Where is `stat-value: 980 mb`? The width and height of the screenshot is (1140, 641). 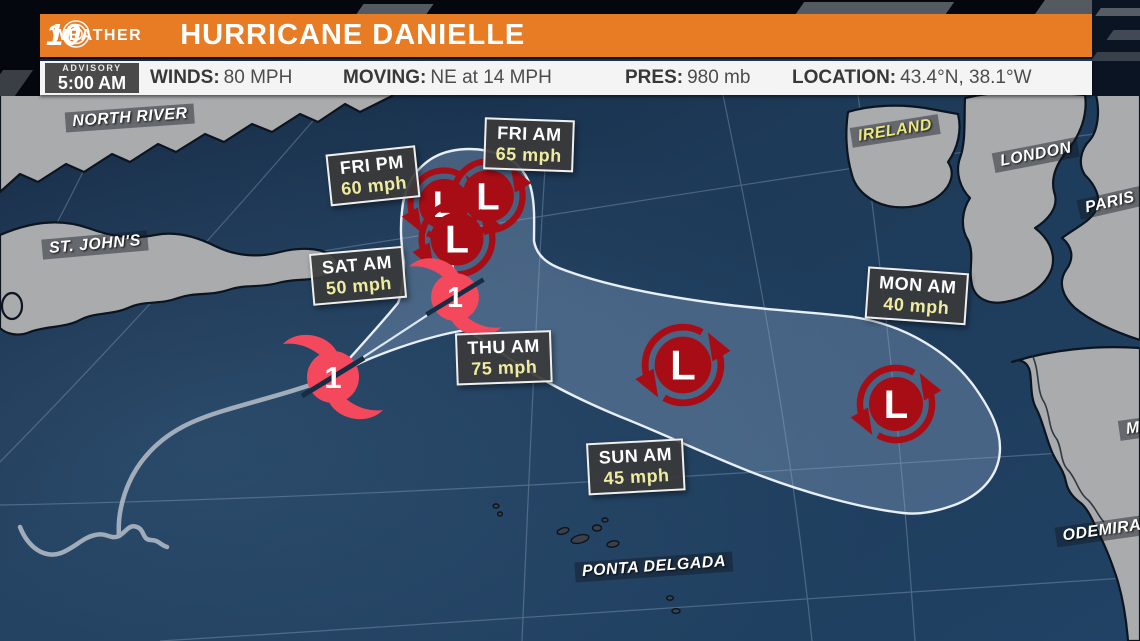
stat-value: 980 mb is located at coordinates (719, 77).